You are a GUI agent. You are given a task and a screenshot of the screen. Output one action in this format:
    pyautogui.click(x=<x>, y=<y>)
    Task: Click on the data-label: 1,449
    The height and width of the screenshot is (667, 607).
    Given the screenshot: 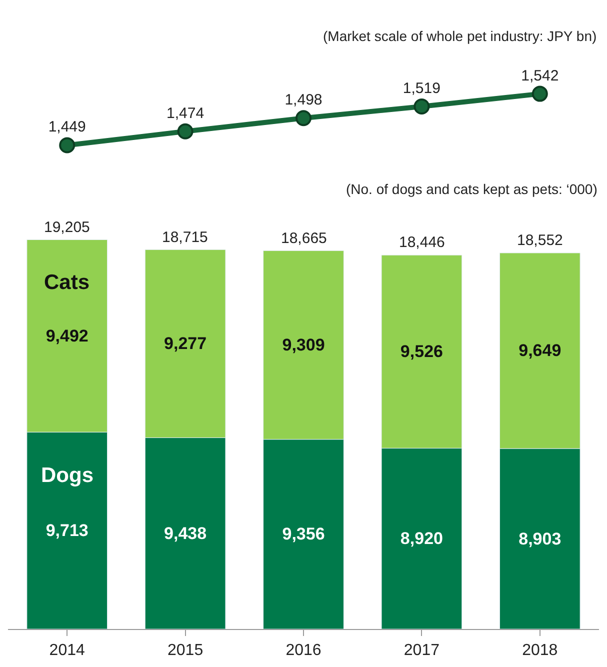 What is the action you would take?
    pyautogui.click(x=67, y=127)
    